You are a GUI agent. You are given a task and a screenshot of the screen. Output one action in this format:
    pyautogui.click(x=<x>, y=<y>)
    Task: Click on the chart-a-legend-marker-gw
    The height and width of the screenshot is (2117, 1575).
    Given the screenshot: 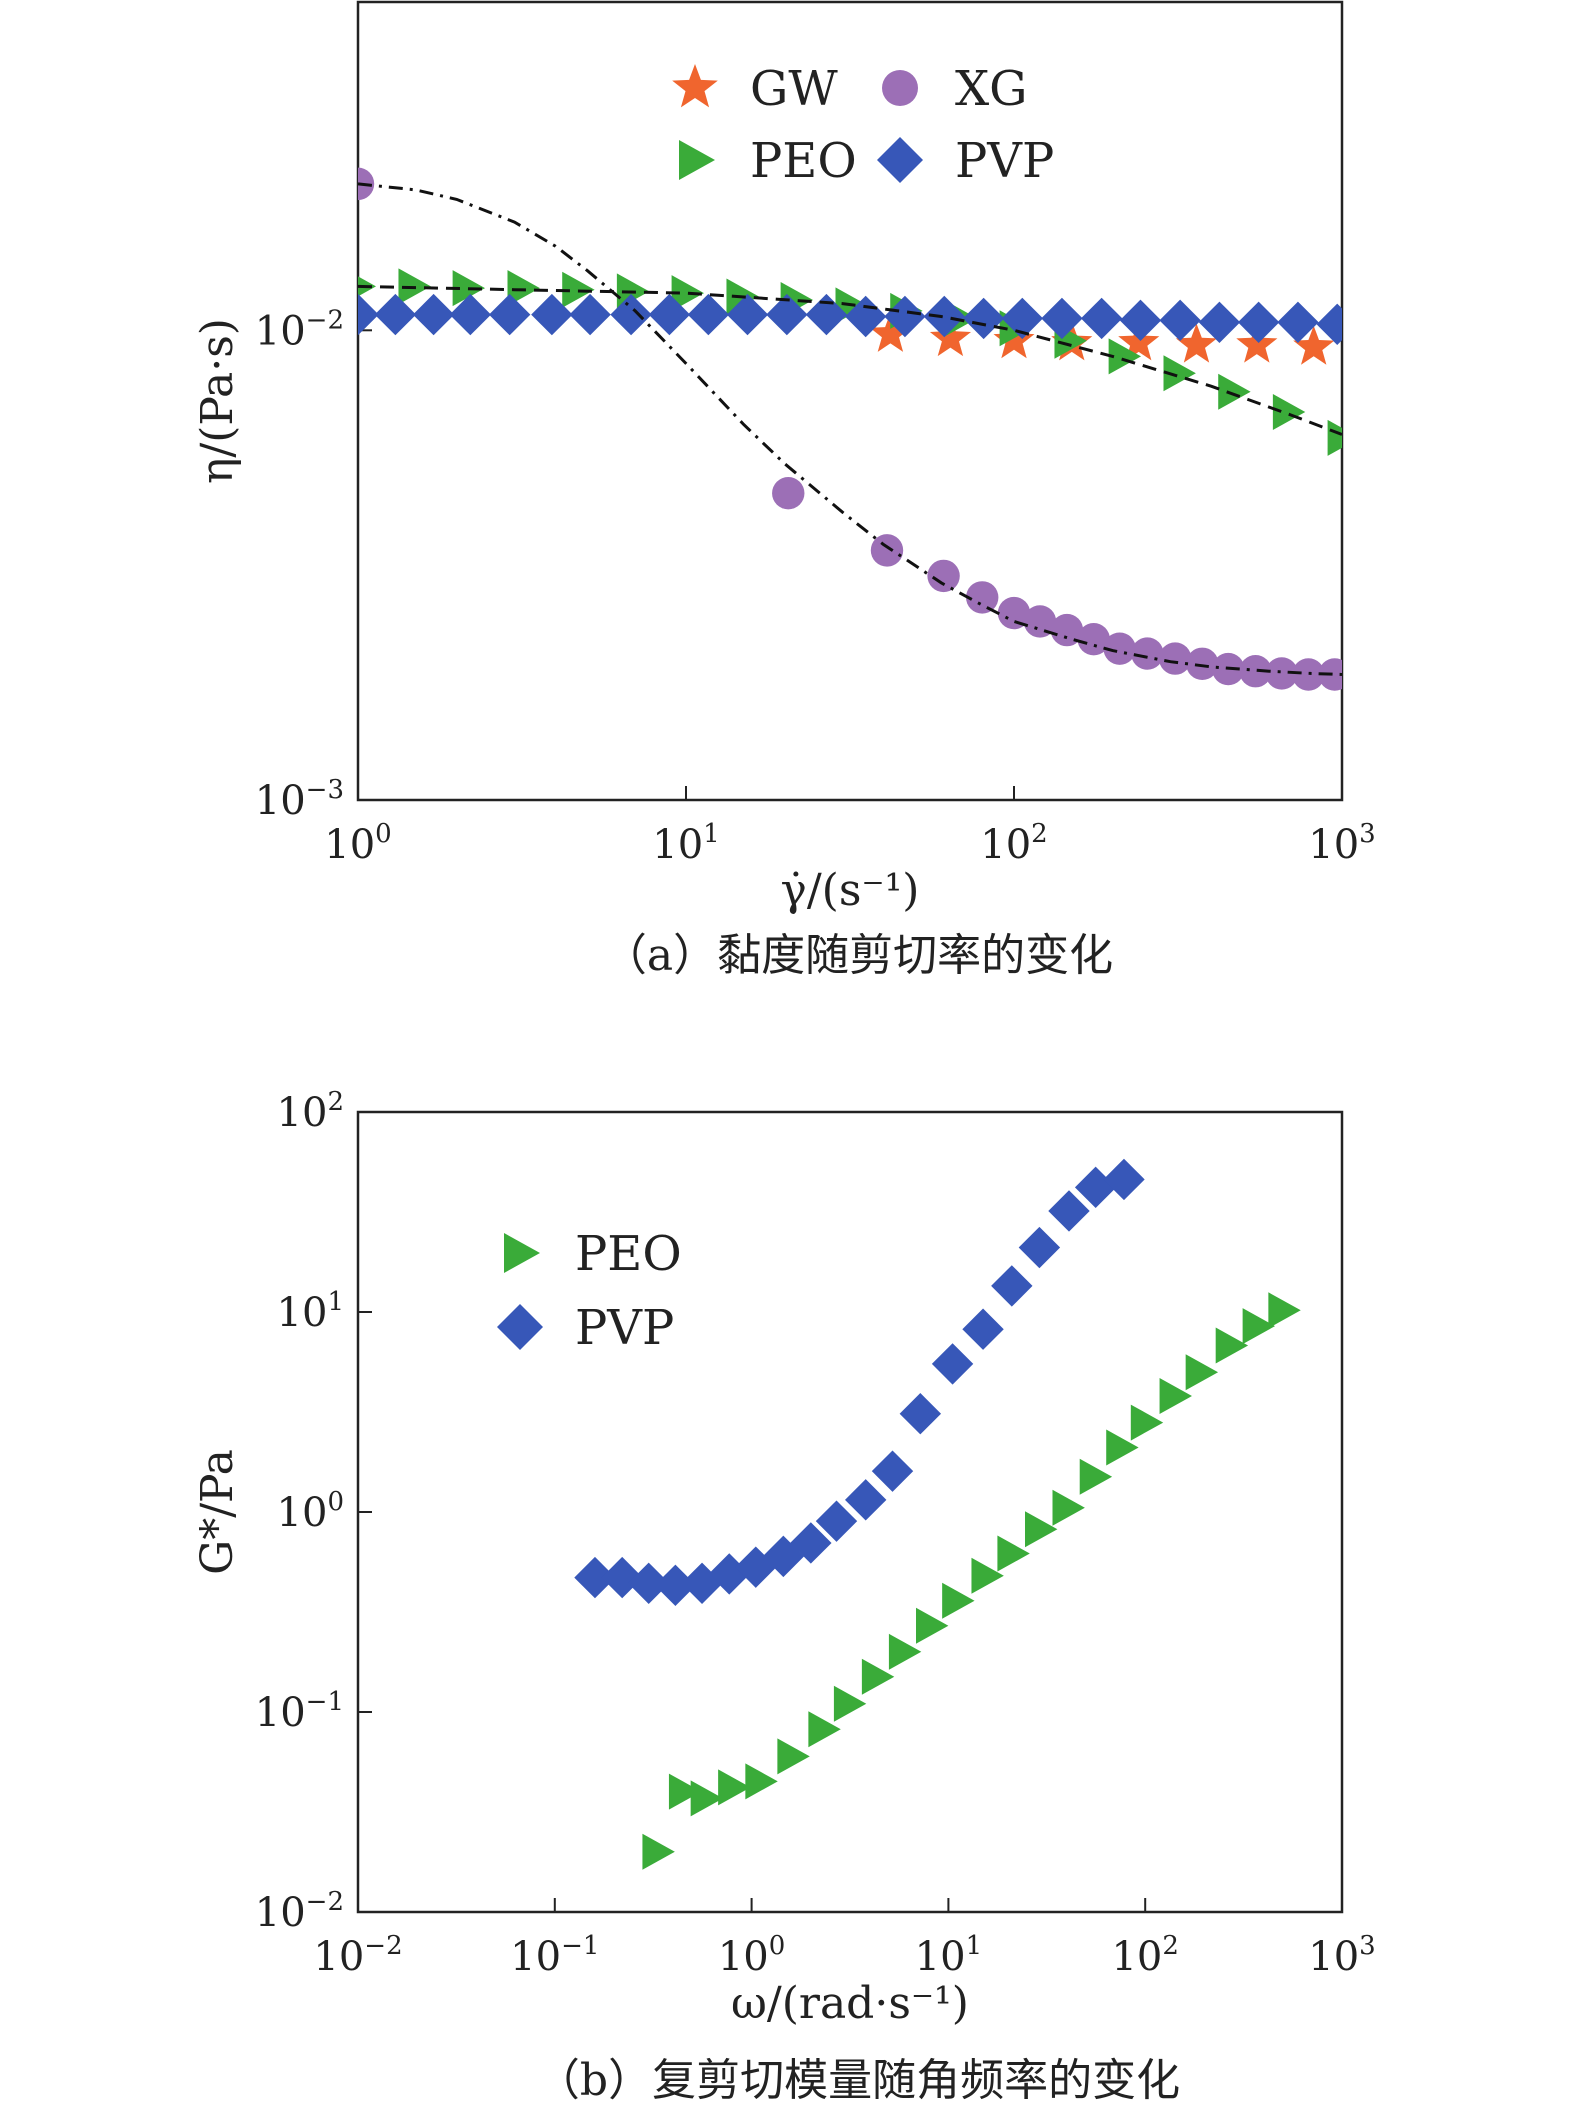 What is the action you would take?
    pyautogui.click(x=695, y=86)
    